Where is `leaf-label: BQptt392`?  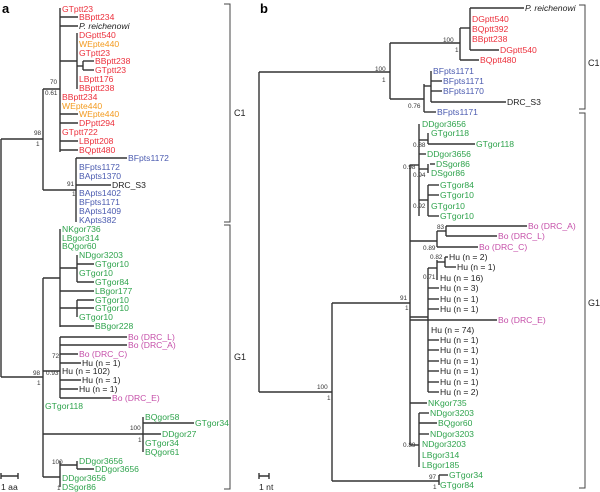 leaf-label: BQptt392 is located at coordinates (490, 29).